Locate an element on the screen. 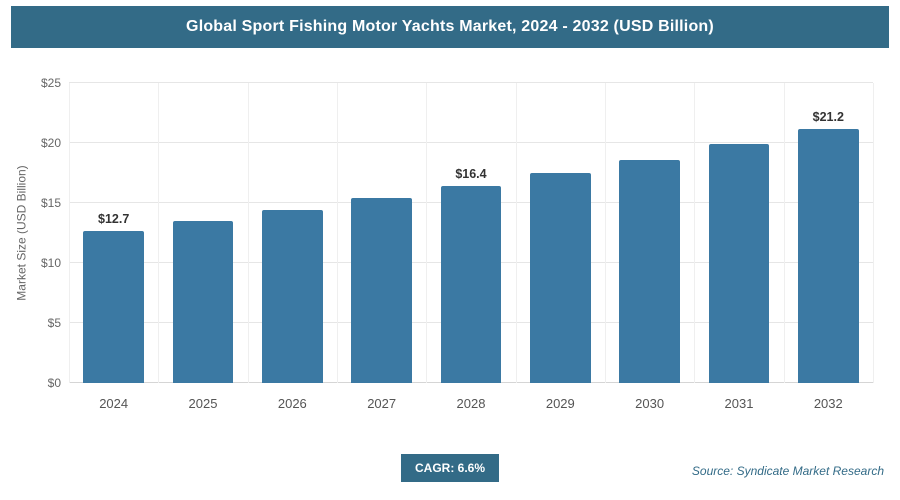 Image resolution: width=900 pixels, height=500 pixels. bar-2030 is located at coordinates (649, 271).